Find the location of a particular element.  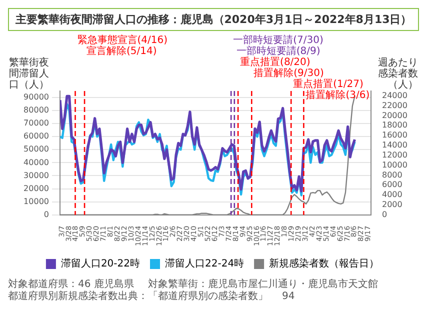

ref-line-label: 一部時短要請(8/9) is located at coordinates (278, 51).